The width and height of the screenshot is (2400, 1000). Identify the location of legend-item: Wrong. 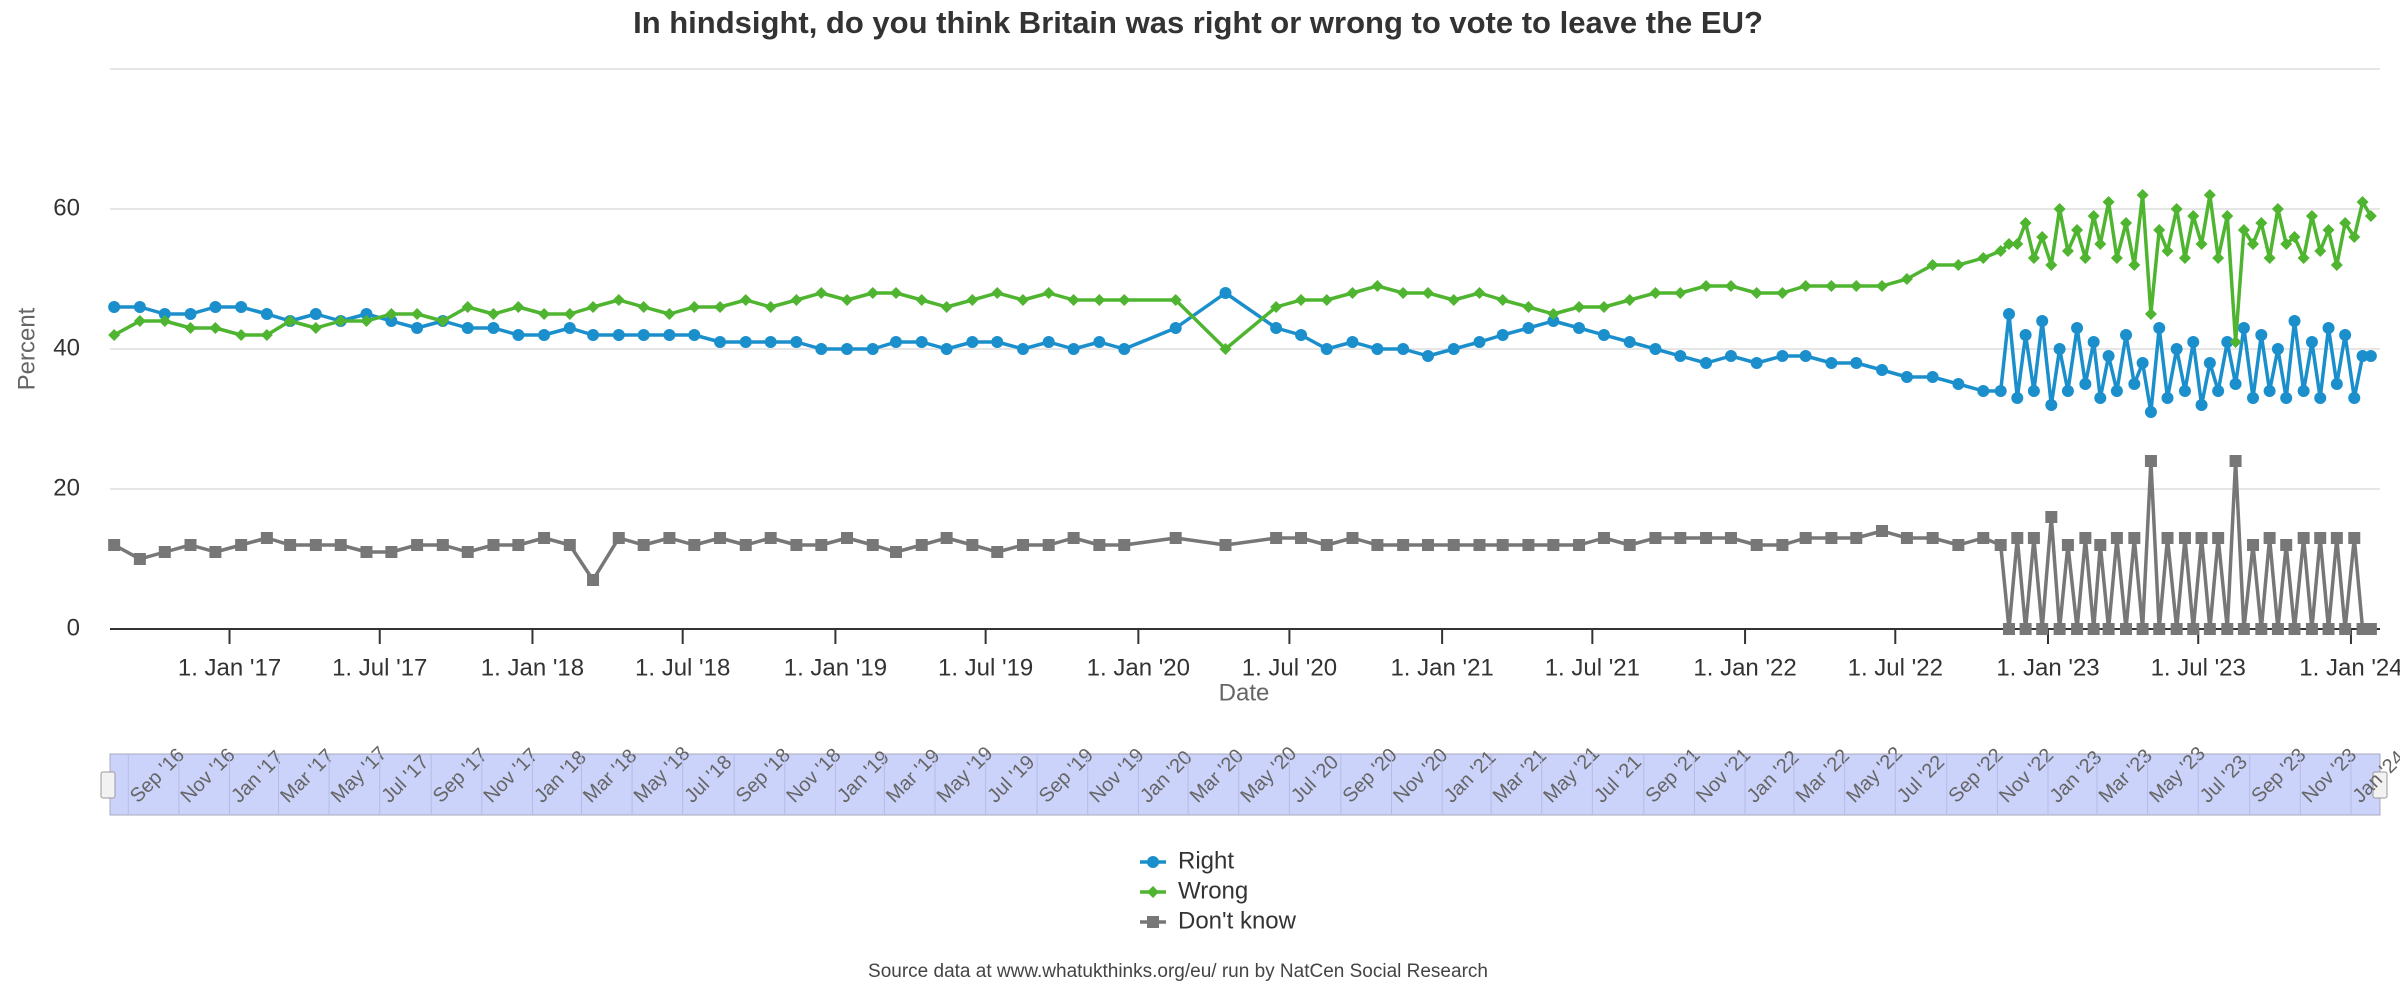
(1194, 890).